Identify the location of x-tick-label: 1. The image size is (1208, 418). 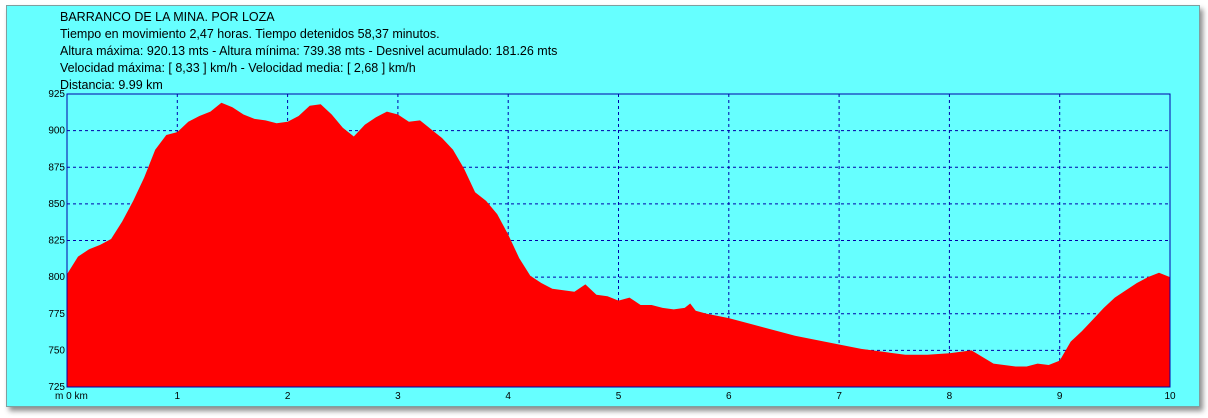
(178, 396).